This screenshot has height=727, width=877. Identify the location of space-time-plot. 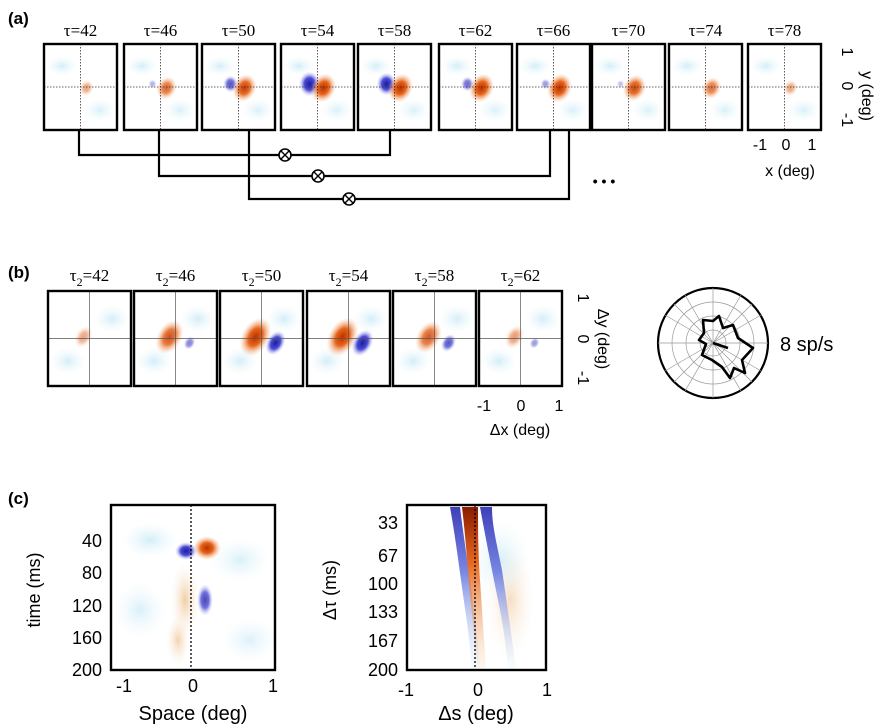
(193, 587).